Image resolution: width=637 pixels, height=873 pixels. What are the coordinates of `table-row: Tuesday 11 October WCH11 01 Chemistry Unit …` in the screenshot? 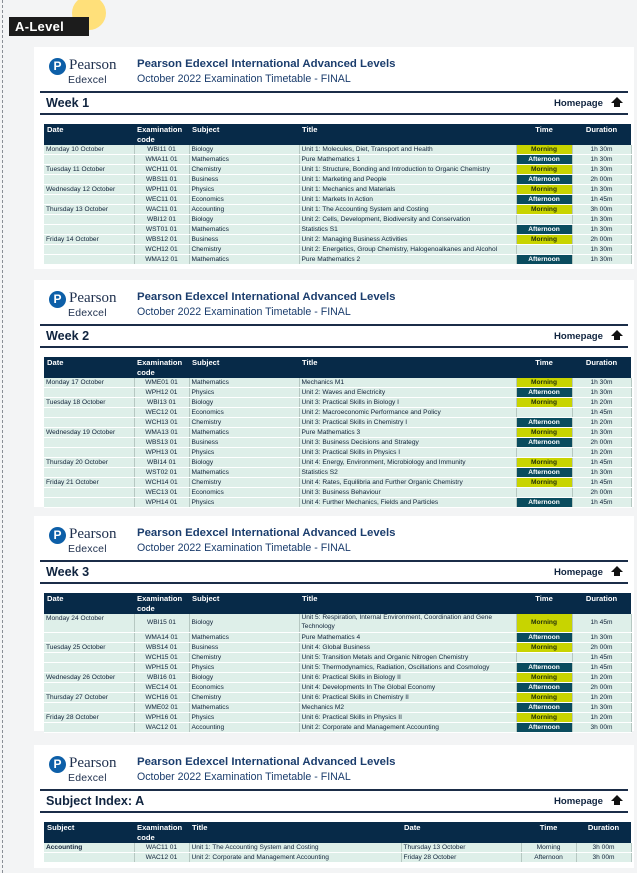 It's located at (338, 170).